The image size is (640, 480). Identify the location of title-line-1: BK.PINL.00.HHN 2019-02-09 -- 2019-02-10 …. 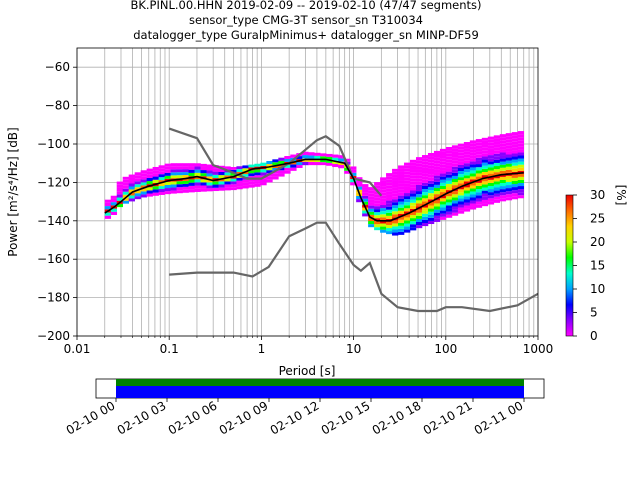
(305, 6).